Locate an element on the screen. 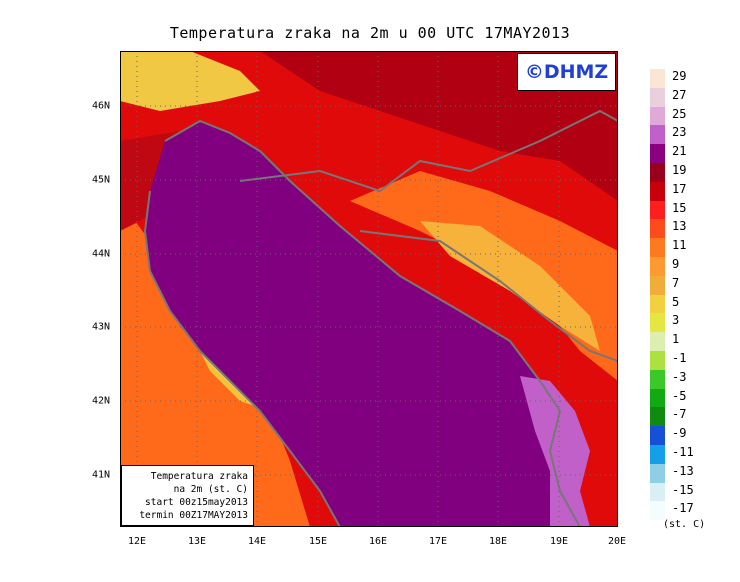  dinaric-orange-band is located at coordinates (484, 276).